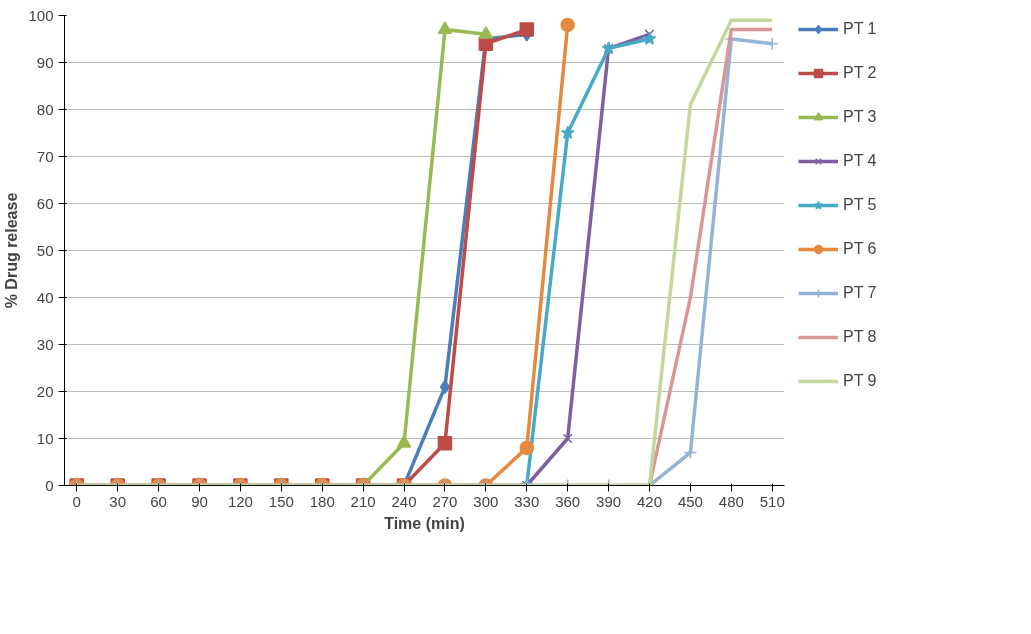  Describe the element at coordinates (199, 501) in the screenshot. I see `x-tick-label: 90` at that location.